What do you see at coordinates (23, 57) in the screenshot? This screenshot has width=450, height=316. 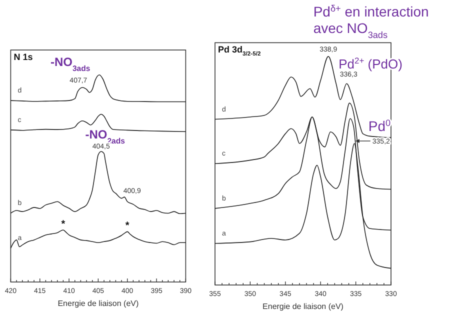 I see `chart-title: N 1s` at bounding box center [23, 57].